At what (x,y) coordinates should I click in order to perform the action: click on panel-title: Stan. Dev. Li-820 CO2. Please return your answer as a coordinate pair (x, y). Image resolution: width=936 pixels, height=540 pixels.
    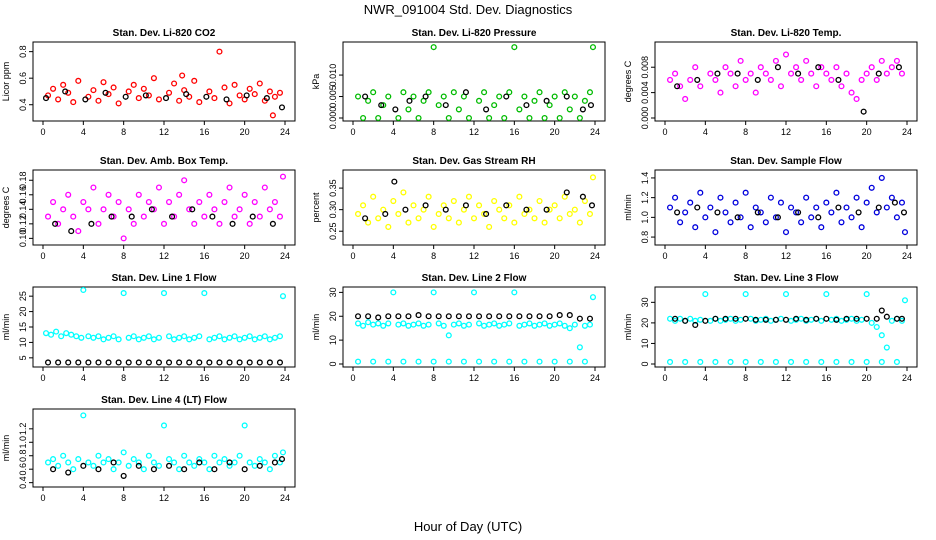
    Looking at the image, I should click on (164, 33).